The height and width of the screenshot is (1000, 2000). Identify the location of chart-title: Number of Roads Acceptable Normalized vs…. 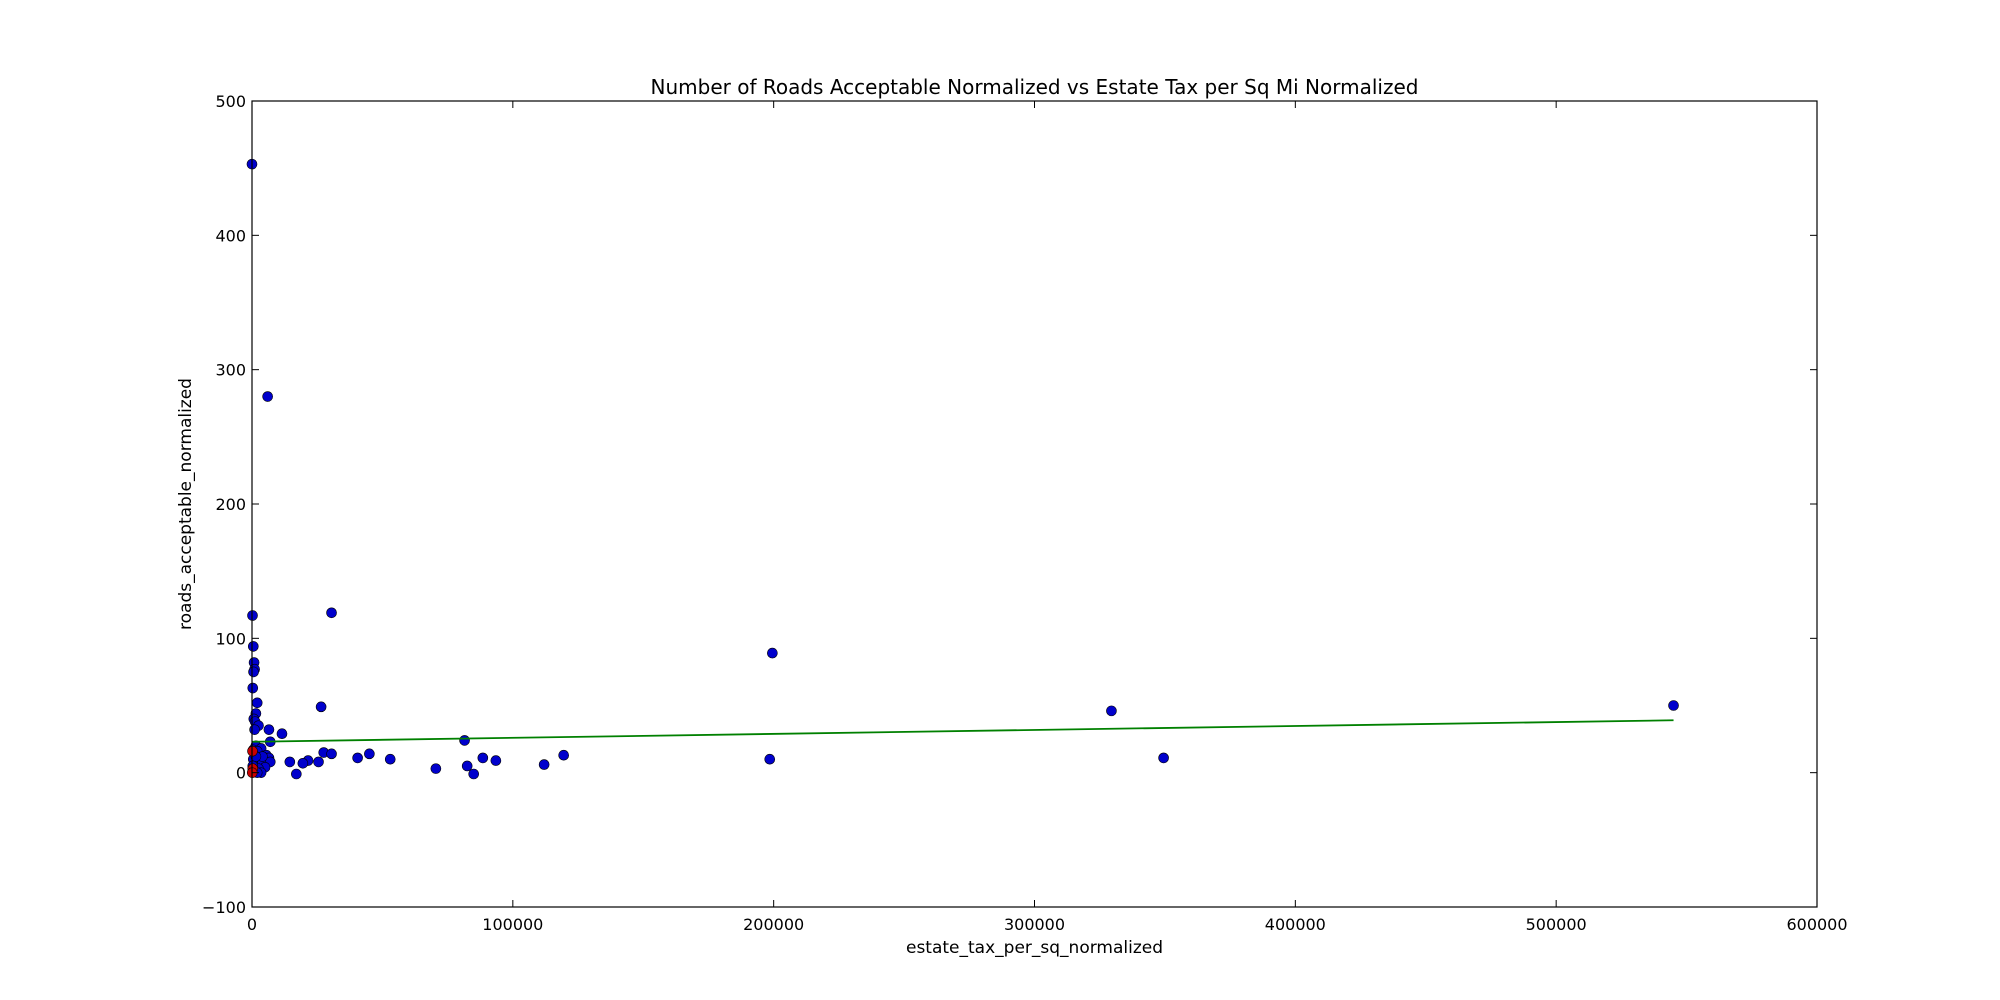
(1035, 87).